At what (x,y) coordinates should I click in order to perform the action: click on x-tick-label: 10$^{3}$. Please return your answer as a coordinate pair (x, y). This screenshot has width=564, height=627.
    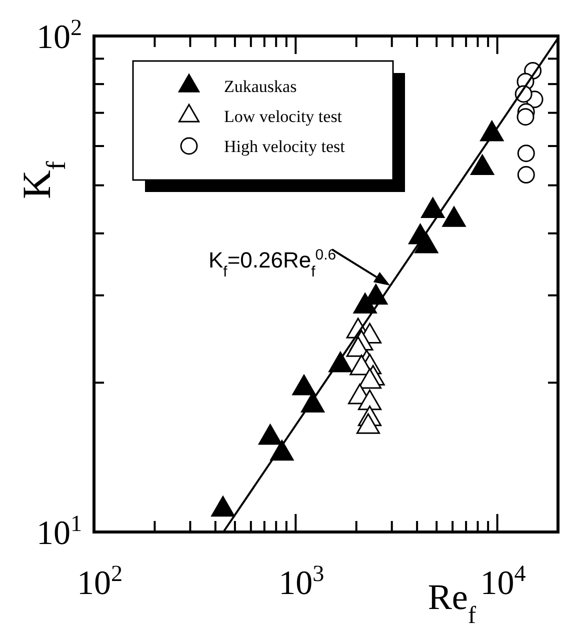
    Looking at the image, I should click on (301, 581).